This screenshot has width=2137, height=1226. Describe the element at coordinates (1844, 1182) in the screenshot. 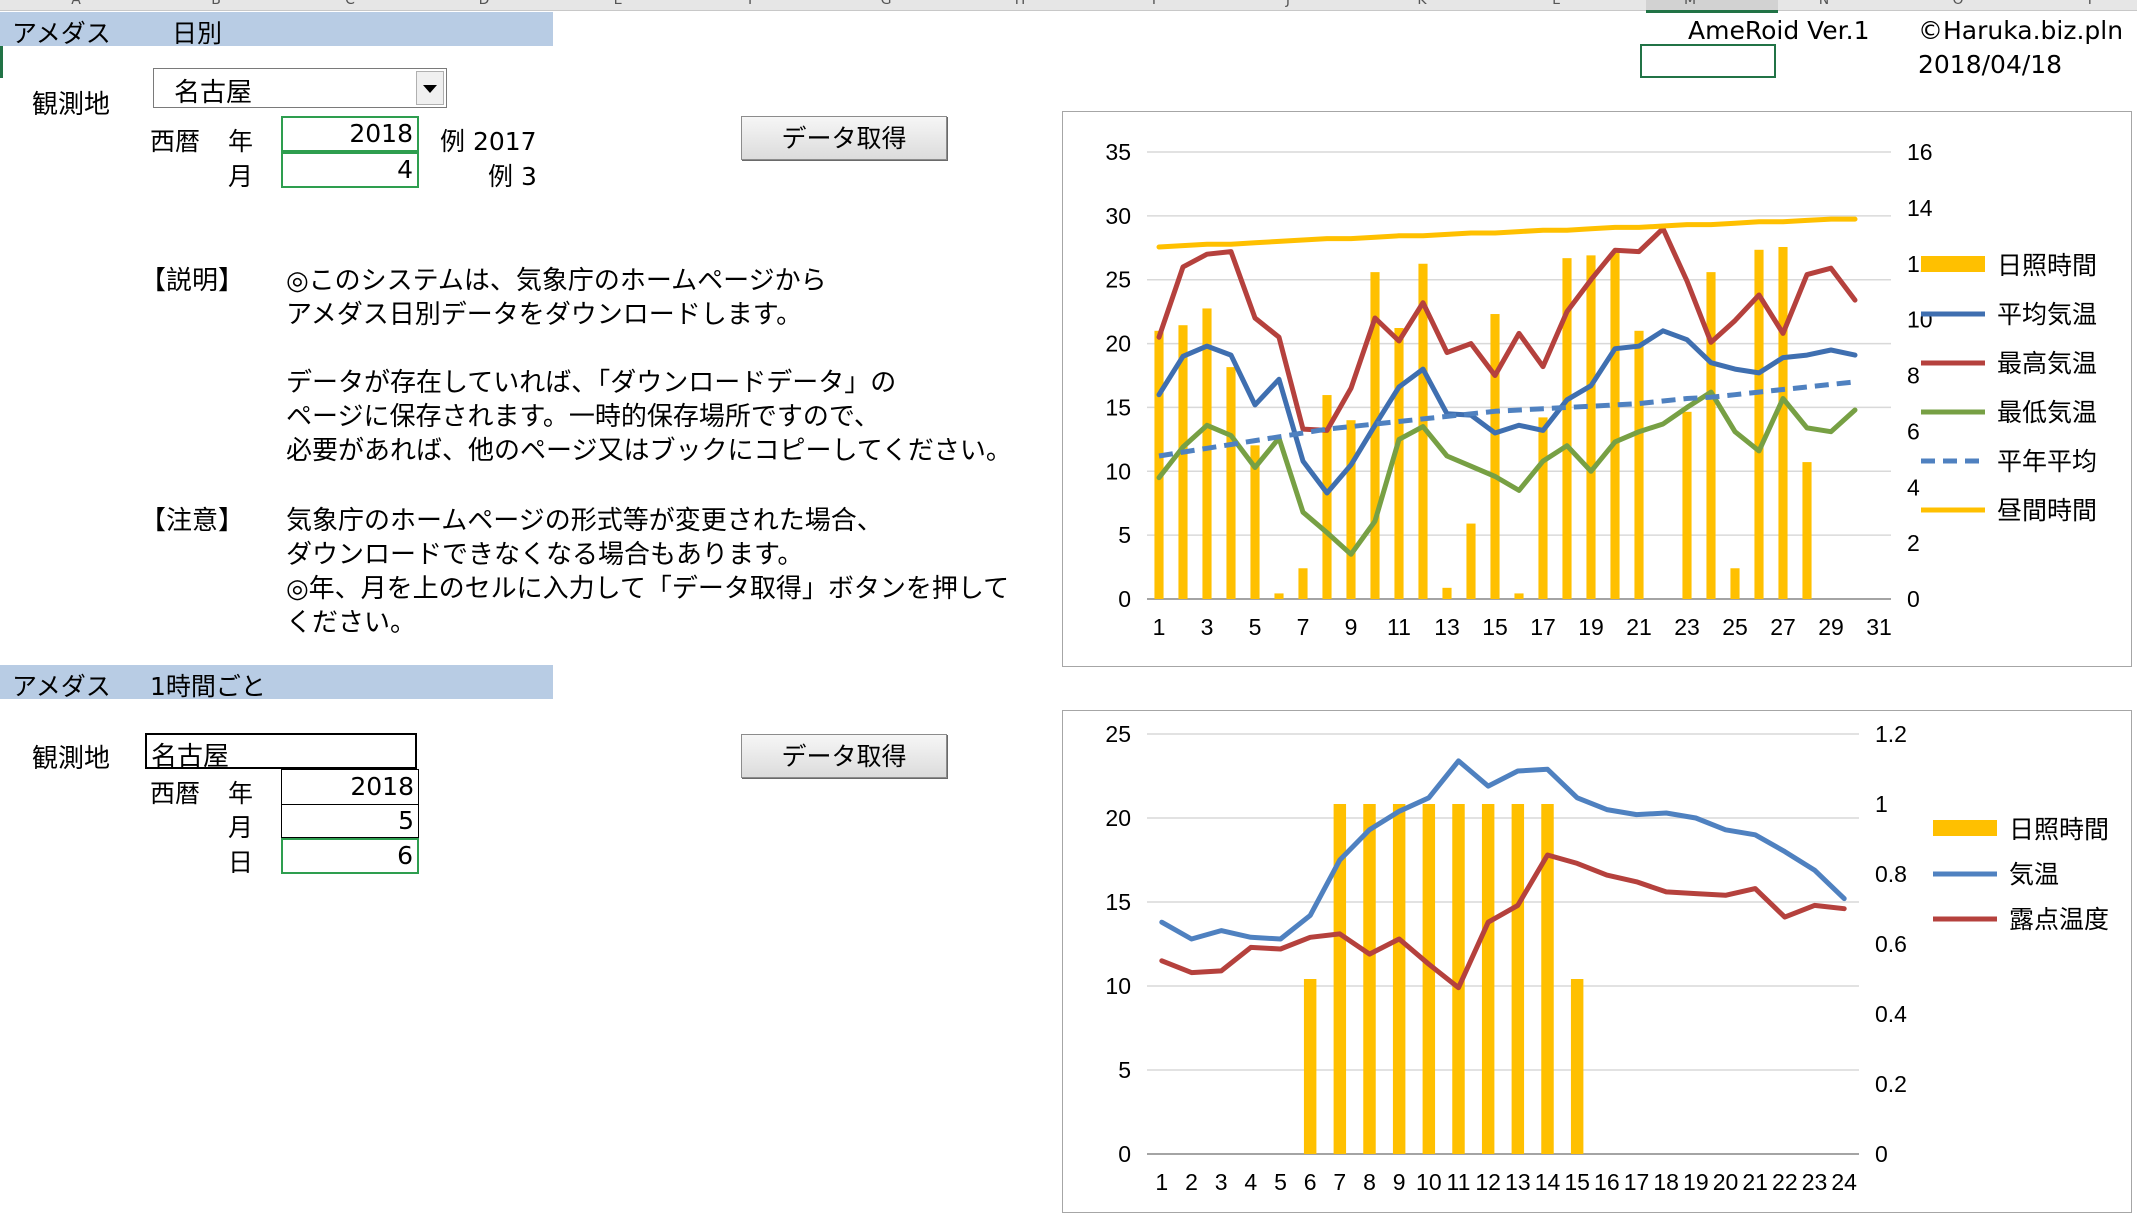

I see `hourly-chart-x-tick: 24` at that location.